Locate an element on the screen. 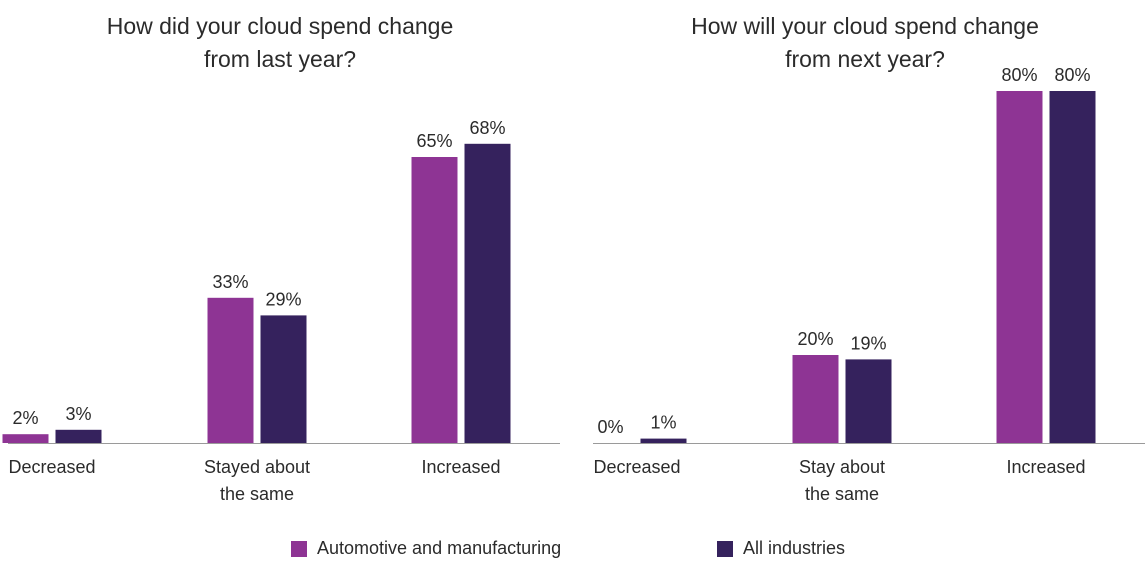  legend-swatch-automotive is located at coordinates (299, 548).